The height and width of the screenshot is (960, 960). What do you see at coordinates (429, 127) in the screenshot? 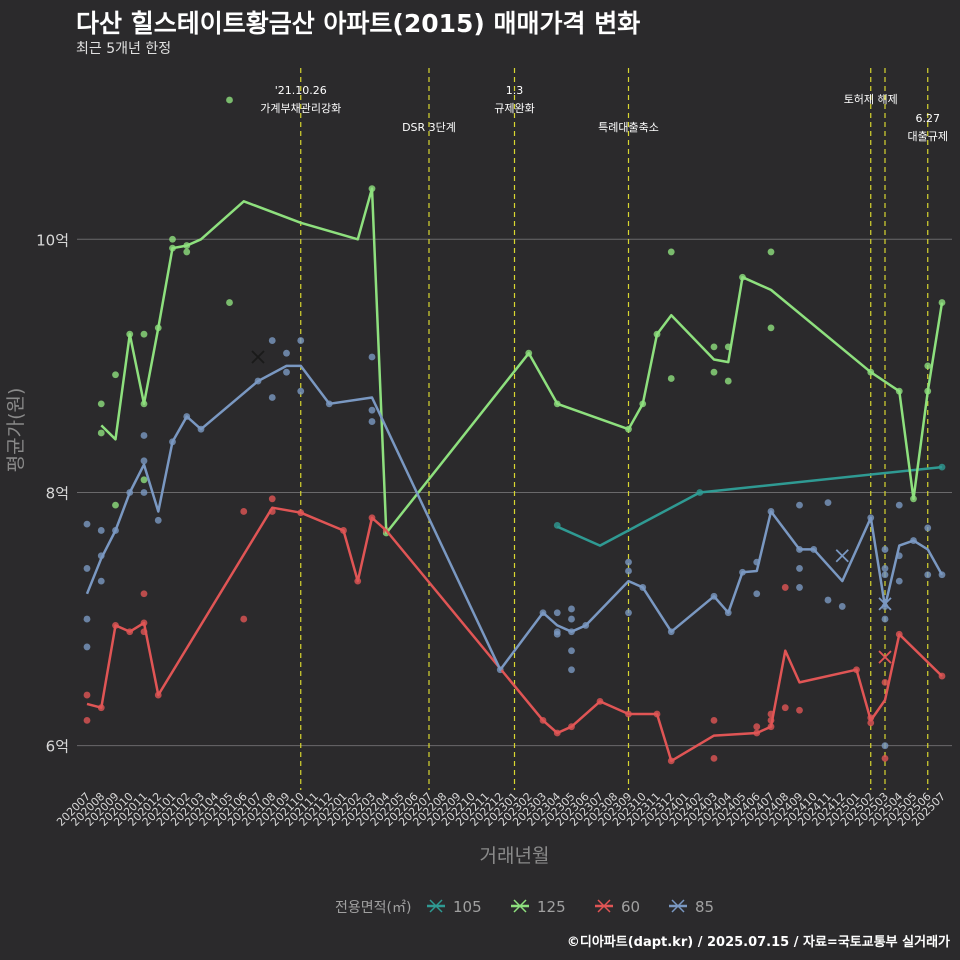
I see `event-label: DSR 3단계` at bounding box center [429, 127].